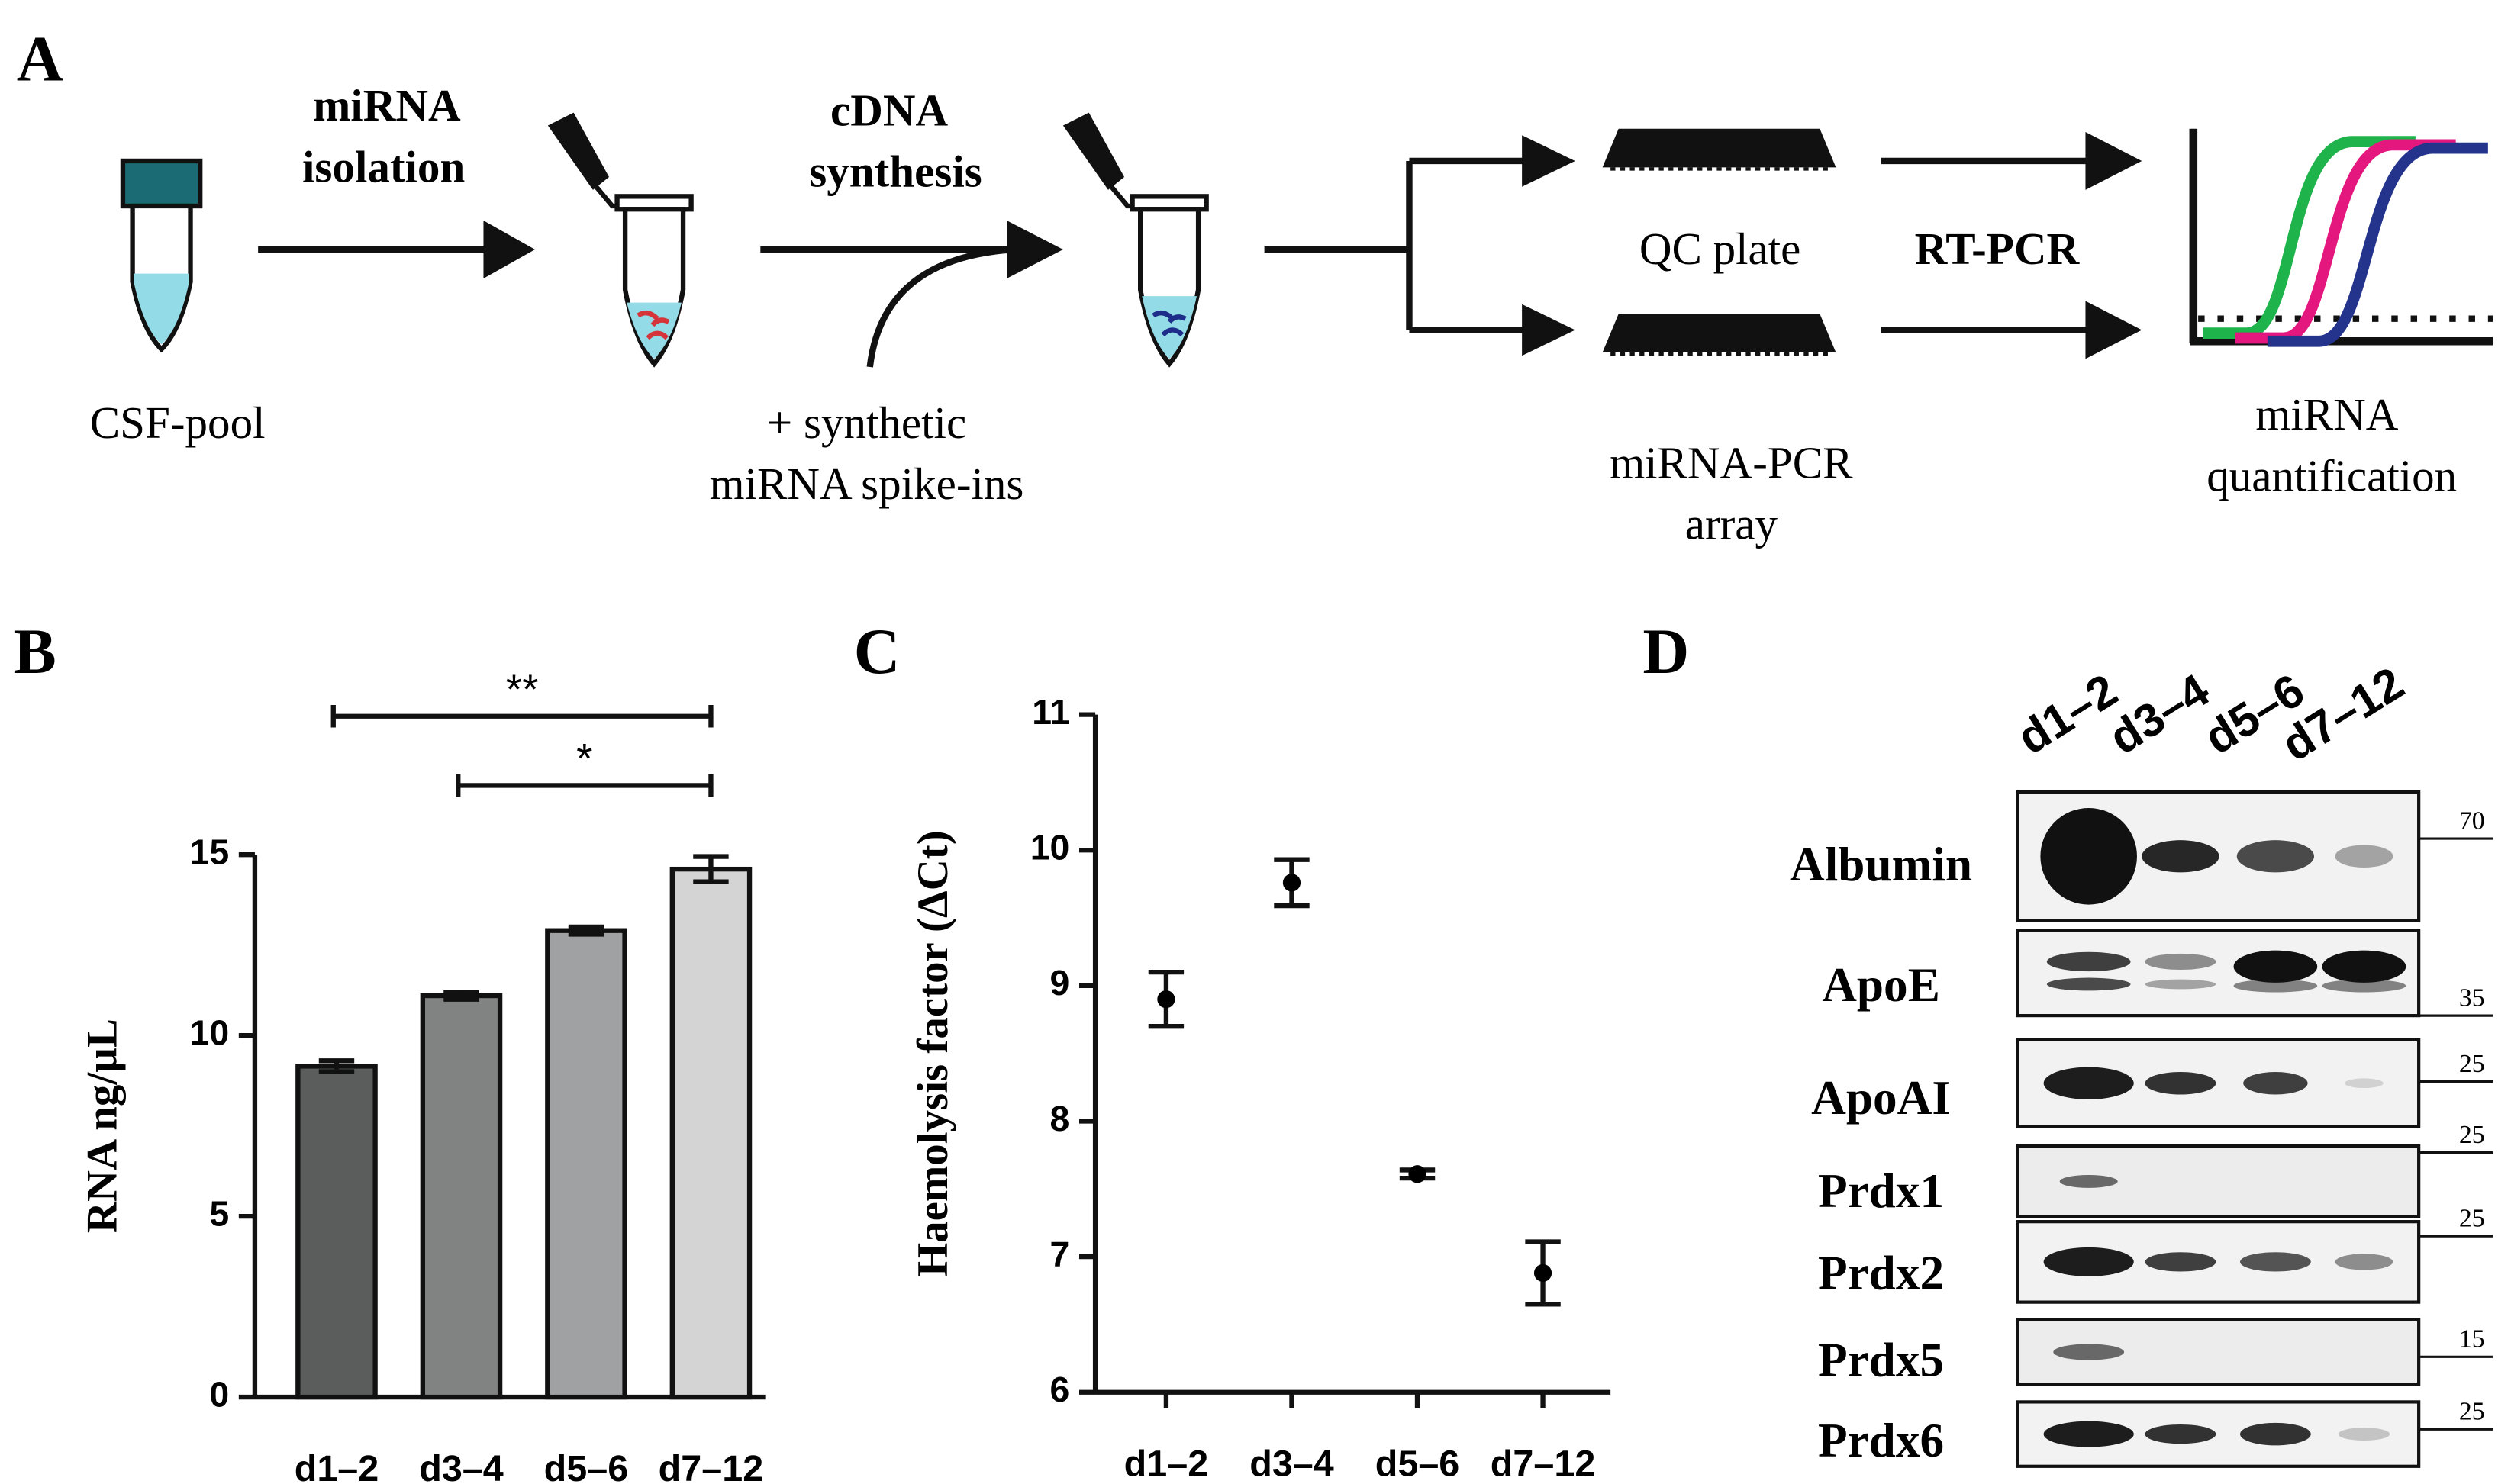 This screenshot has height=1484, width=2511. What do you see at coordinates (35, 651) in the screenshot?
I see `panel-label: B` at bounding box center [35, 651].